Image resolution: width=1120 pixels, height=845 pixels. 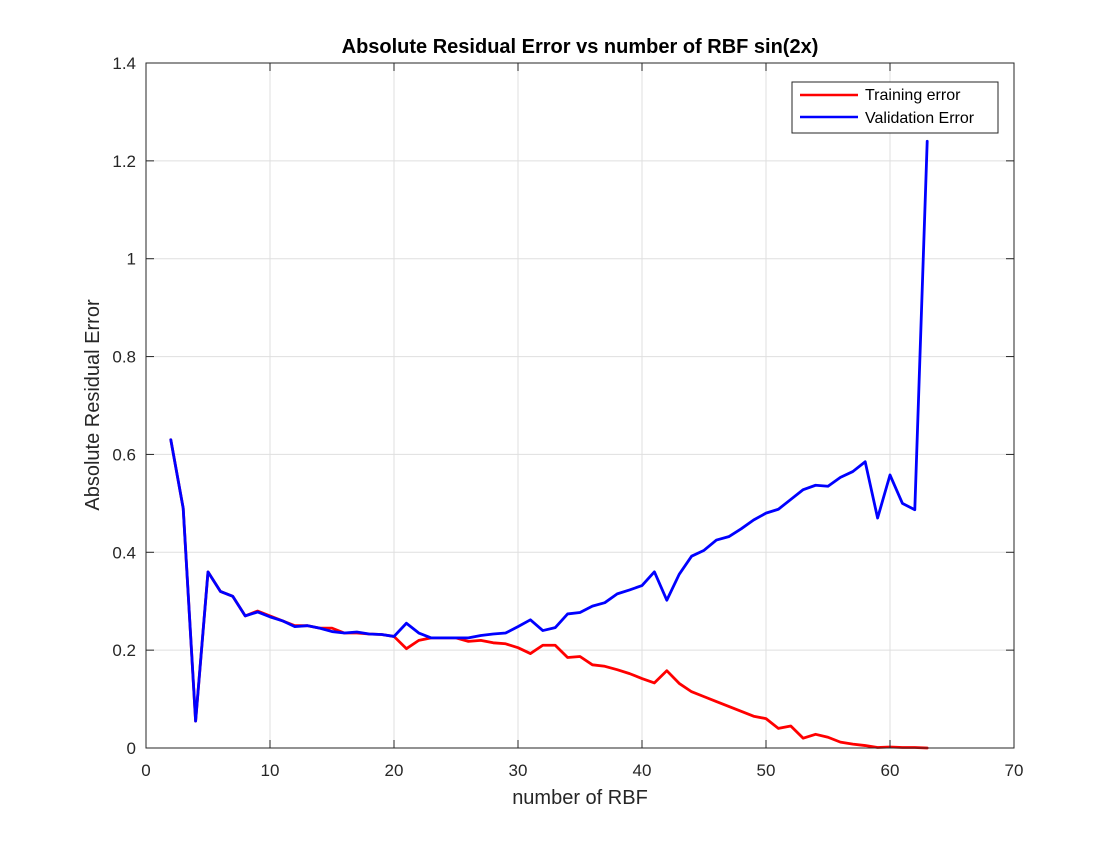 I want to click on legend: Training error Validation Error, so click(x=895, y=107).